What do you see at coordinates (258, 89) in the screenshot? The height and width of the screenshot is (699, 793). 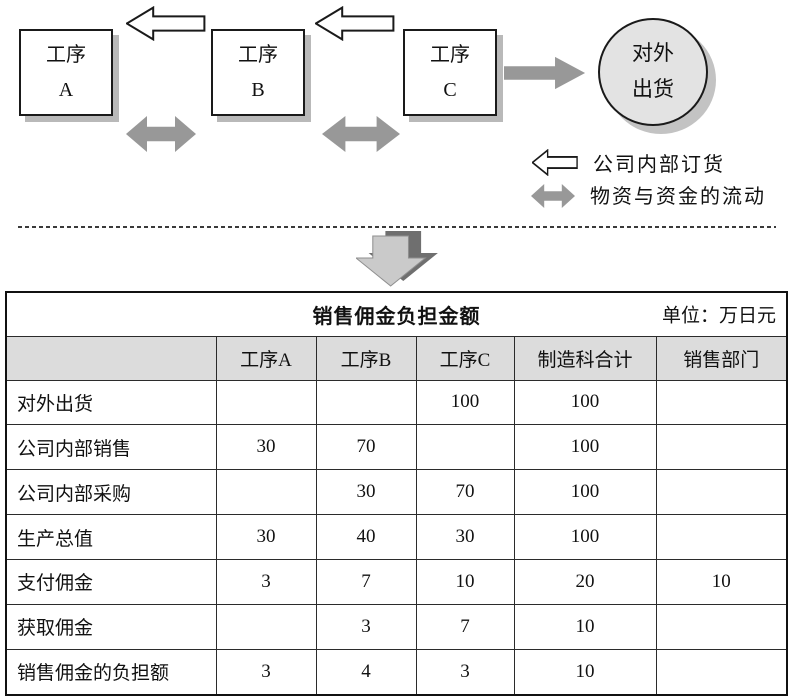 I see `process-box-b-letter: B` at bounding box center [258, 89].